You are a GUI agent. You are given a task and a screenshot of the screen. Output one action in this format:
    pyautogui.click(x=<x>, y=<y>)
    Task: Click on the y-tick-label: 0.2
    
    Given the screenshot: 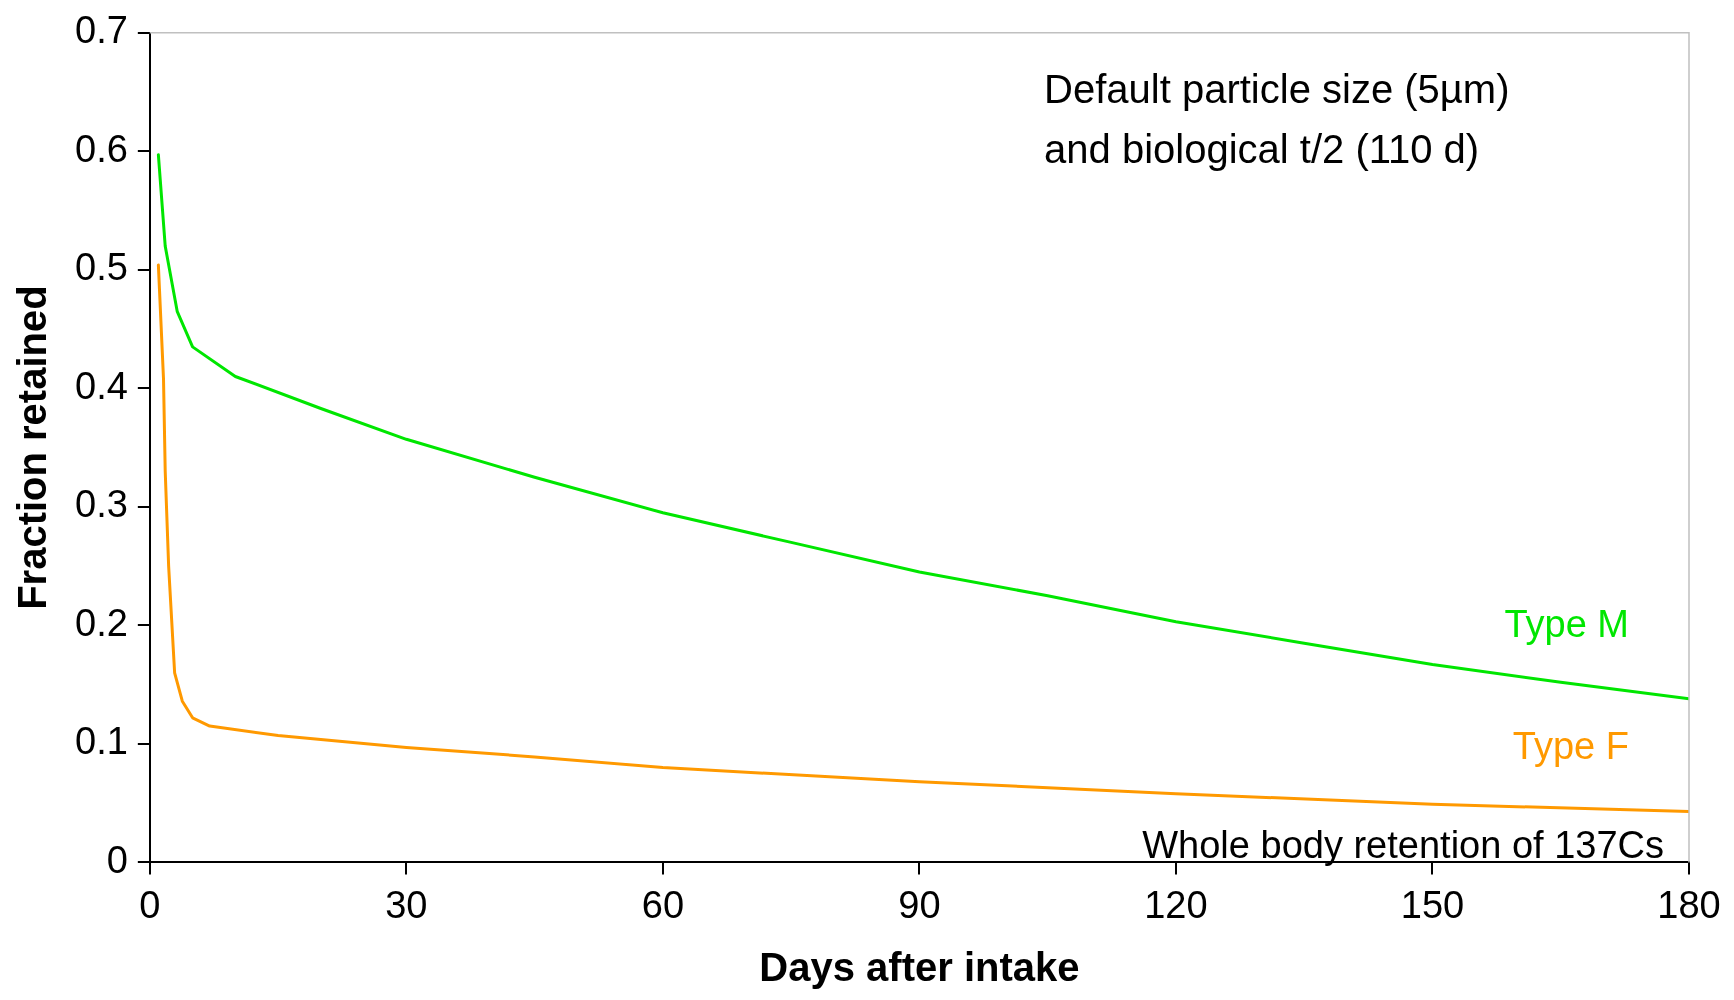 What is the action you would take?
    pyautogui.click(x=101, y=622)
    